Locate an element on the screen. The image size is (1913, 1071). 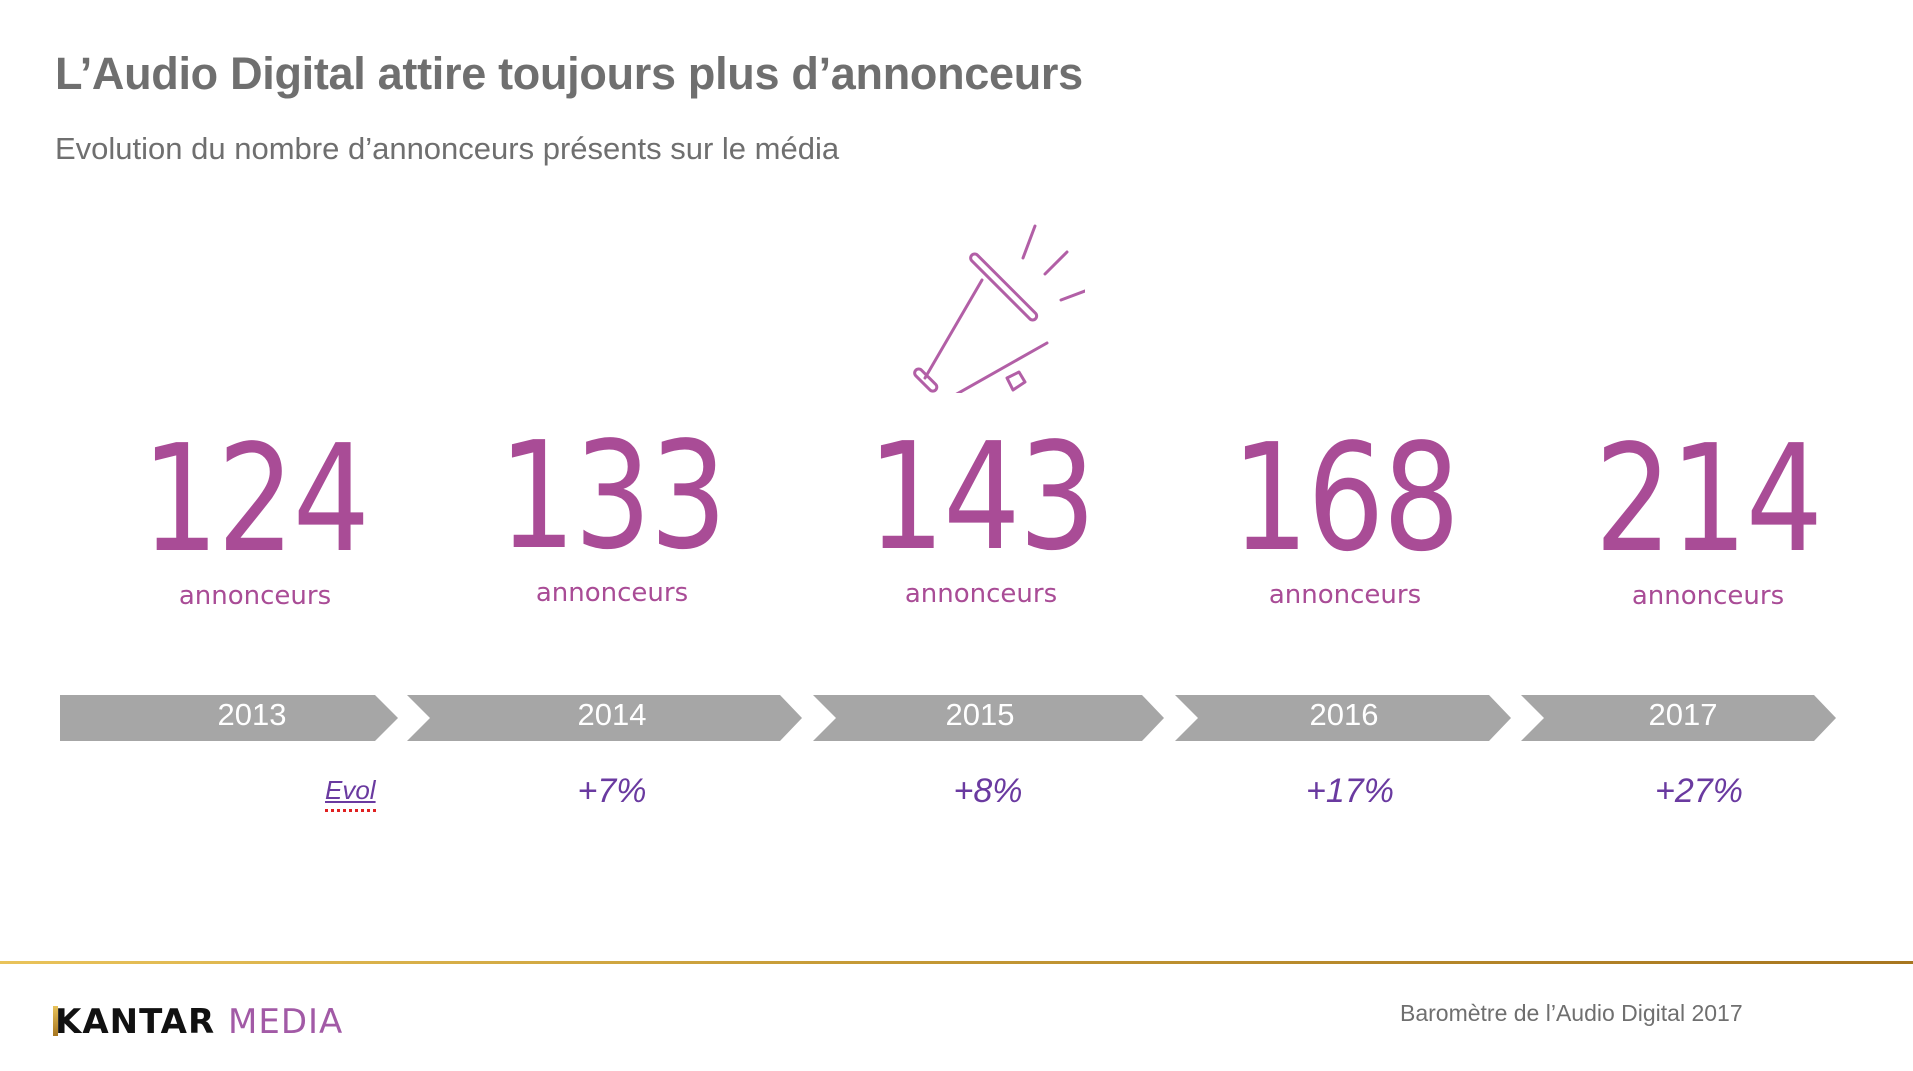
timeline-arrow-2015 is located at coordinates (988, 718).